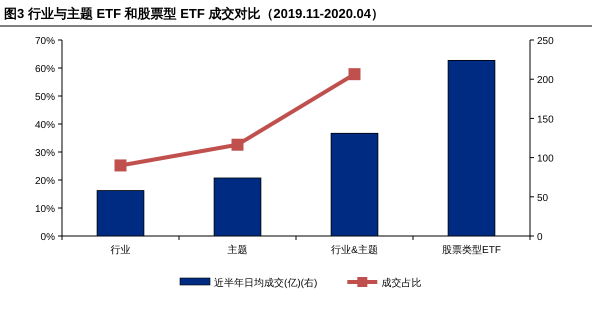  I want to click on x-tick-label: 行业, so click(120, 250).